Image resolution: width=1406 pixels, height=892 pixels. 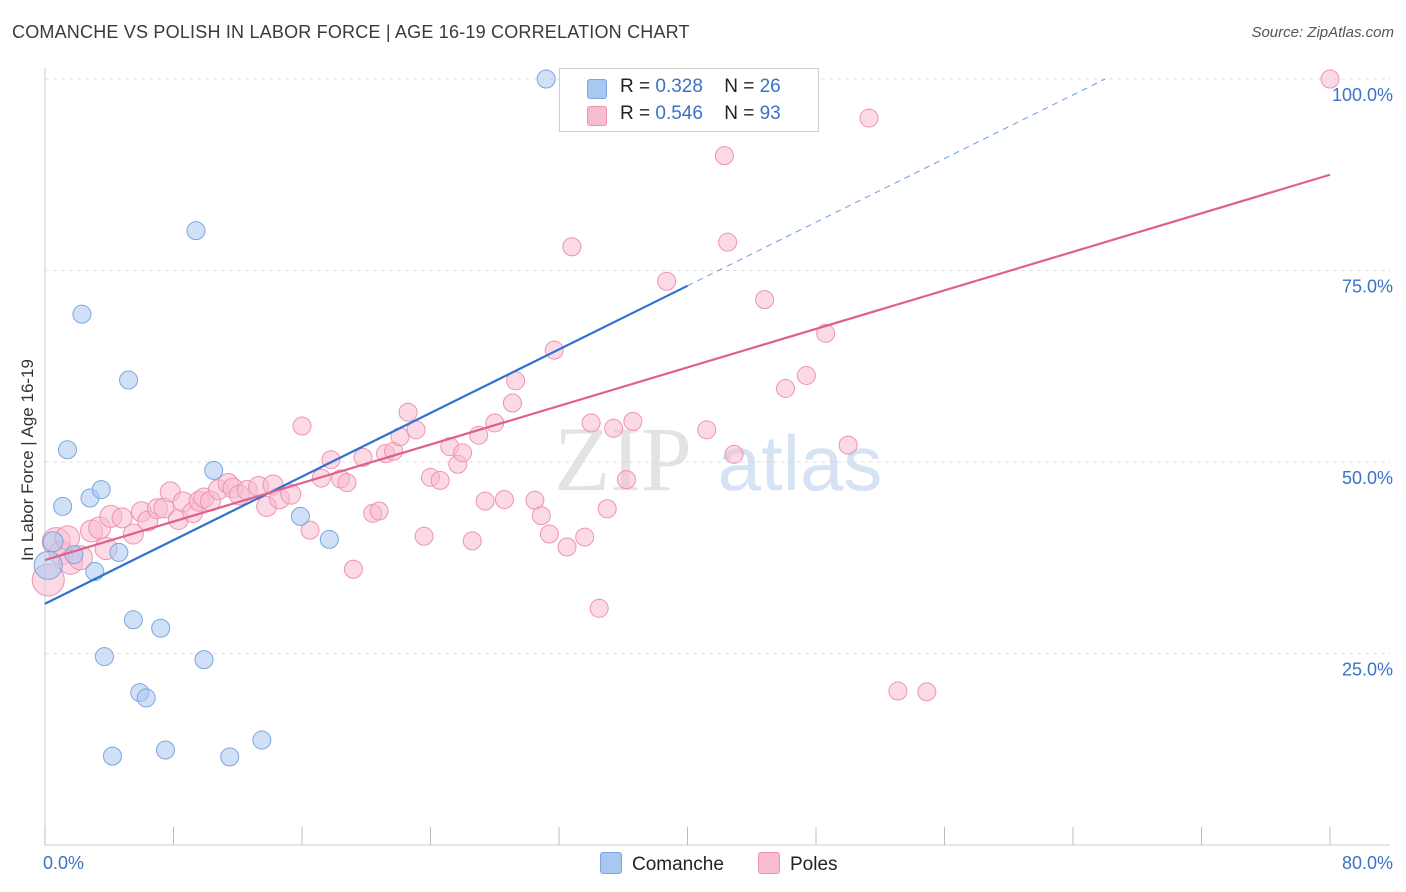 What do you see at coordinates (814, 864) in the screenshot?
I see `poles-legend-label: Poles` at bounding box center [814, 864].